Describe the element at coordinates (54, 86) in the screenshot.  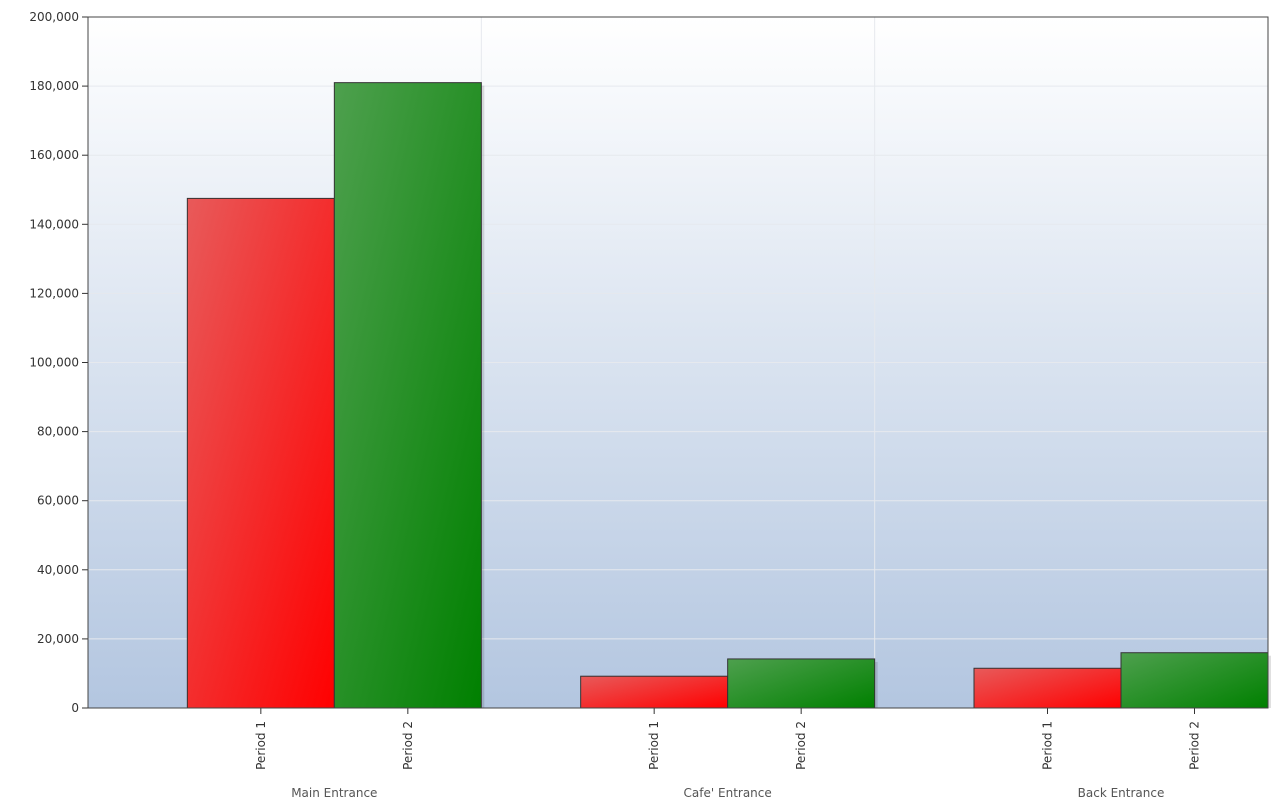
I see `y-tick-label: 180,000` at that location.